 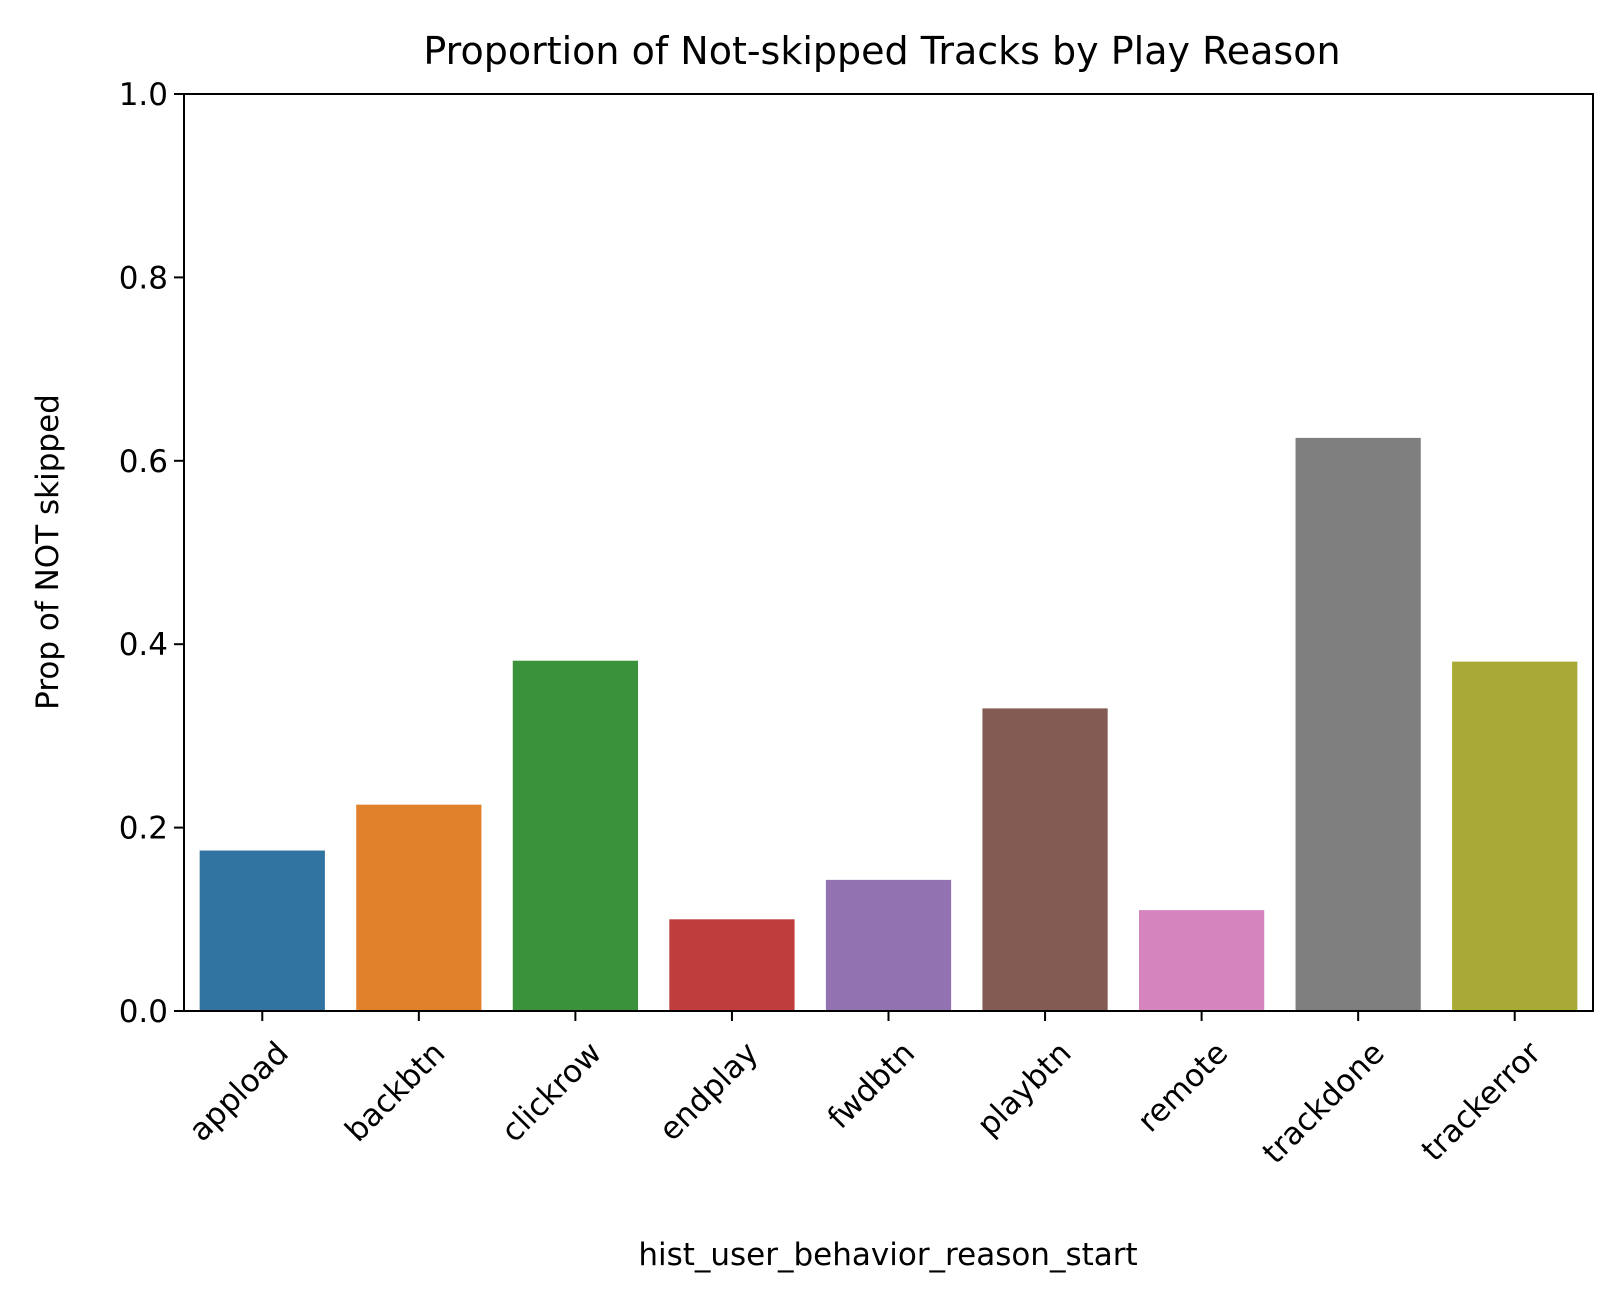 I want to click on bar-appload, so click(x=262, y=930).